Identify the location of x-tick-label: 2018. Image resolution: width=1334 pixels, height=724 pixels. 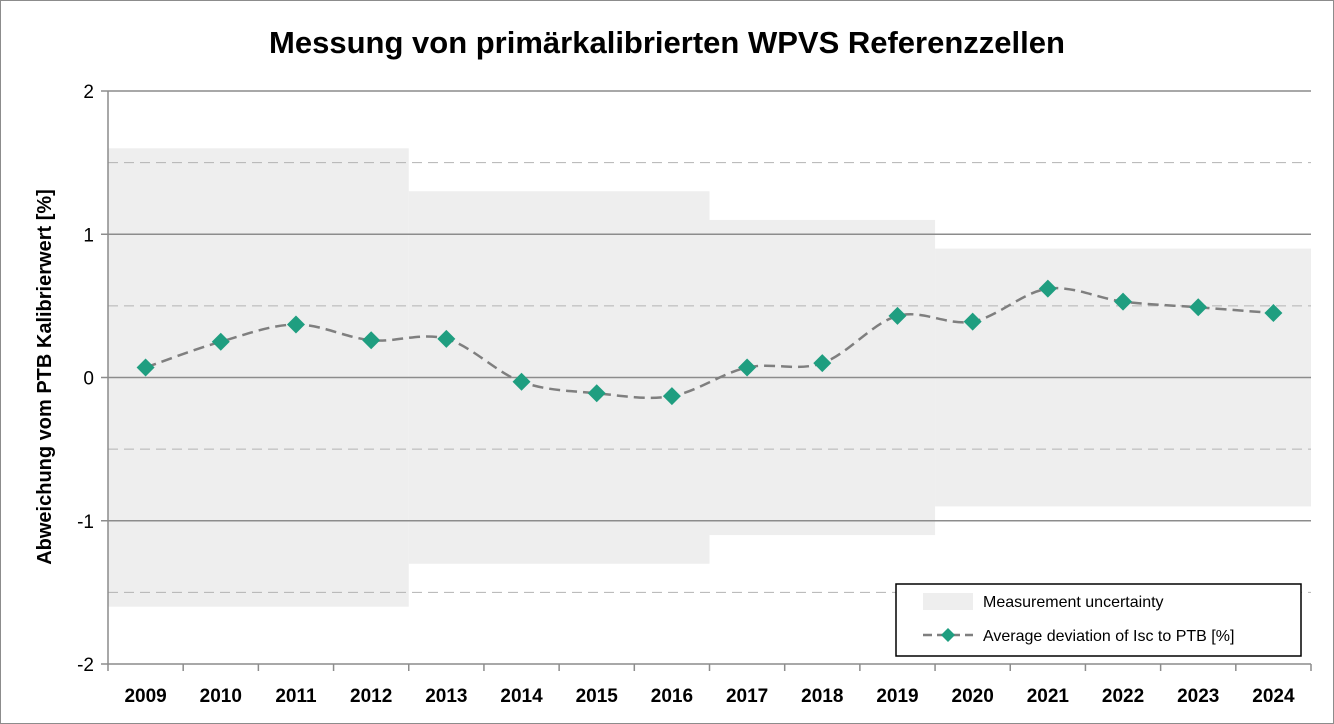
(822, 696).